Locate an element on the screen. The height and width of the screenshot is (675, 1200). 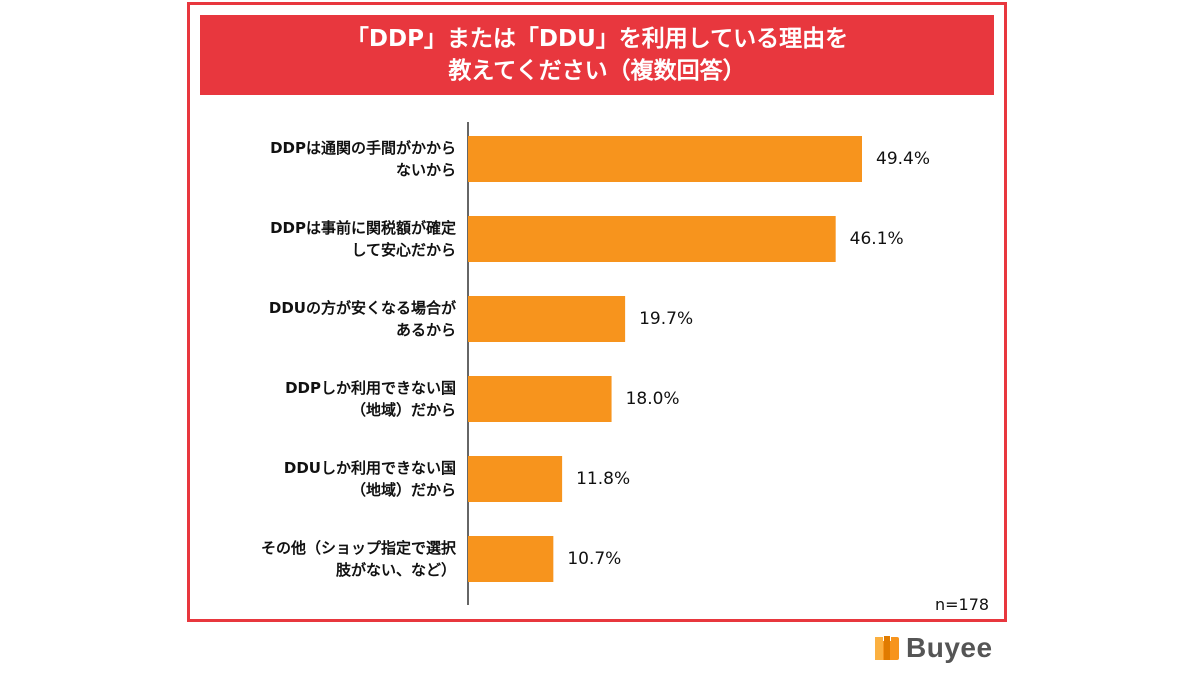
buyee-logo: Buyee is located at coordinates (932, 648).